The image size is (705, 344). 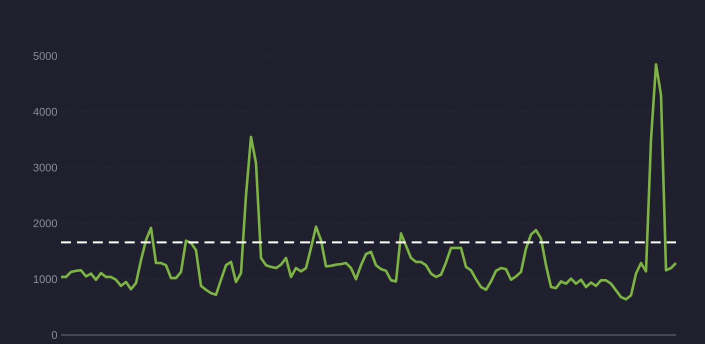 What do you see at coordinates (55, 335) in the screenshot?
I see `y-tick-label: 0` at bounding box center [55, 335].